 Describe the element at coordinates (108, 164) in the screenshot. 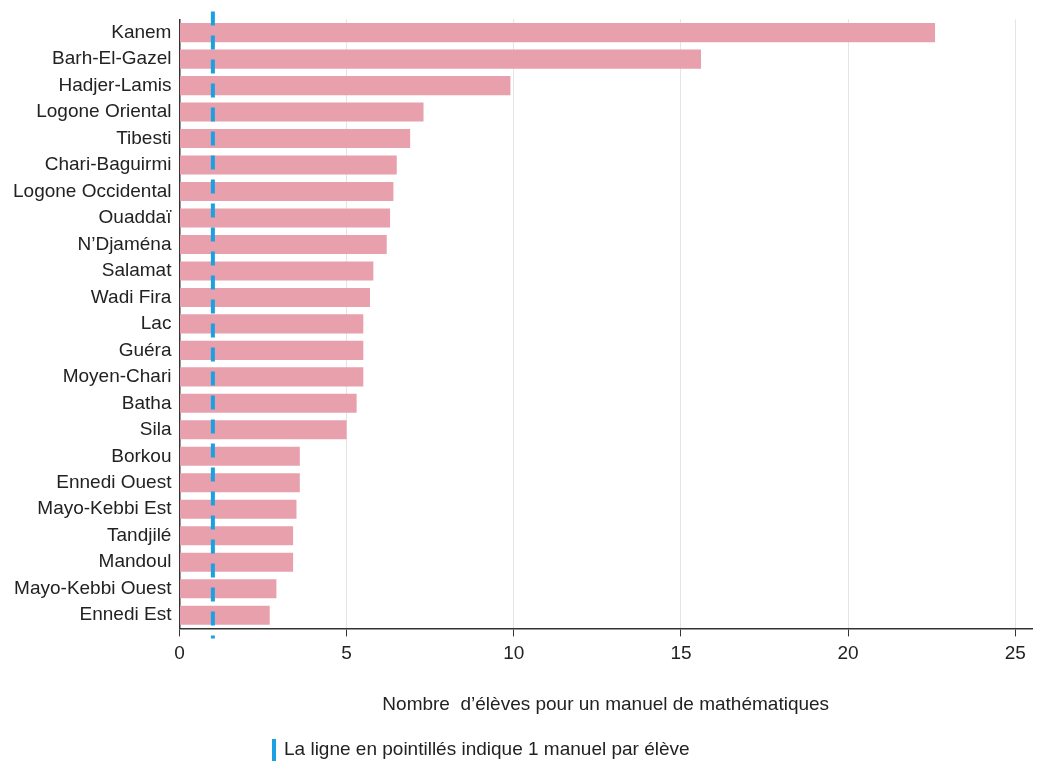

I see `y-tick-label: Chari-Baguirmi` at that location.